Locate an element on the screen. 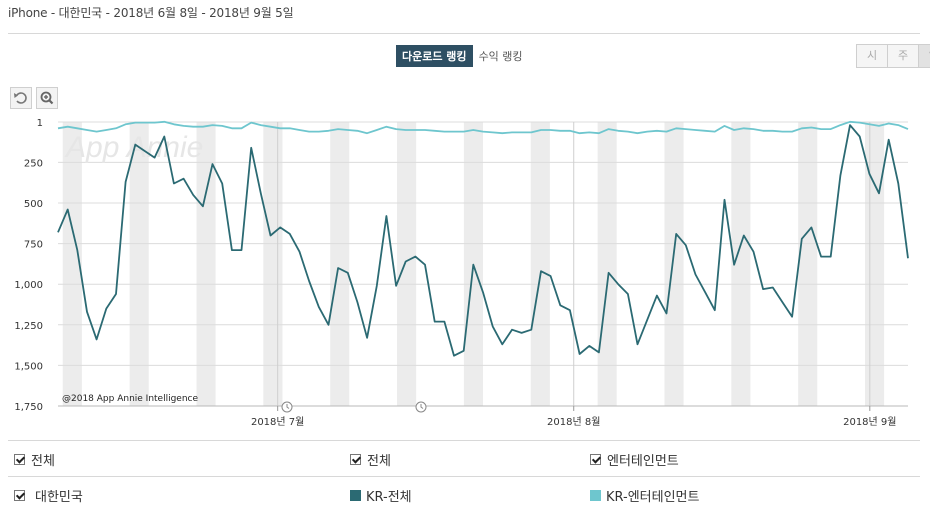 The width and height of the screenshot is (930, 517). legend-filter-entertainment-label: 엔터테인먼트 is located at coordinates (643, 461).